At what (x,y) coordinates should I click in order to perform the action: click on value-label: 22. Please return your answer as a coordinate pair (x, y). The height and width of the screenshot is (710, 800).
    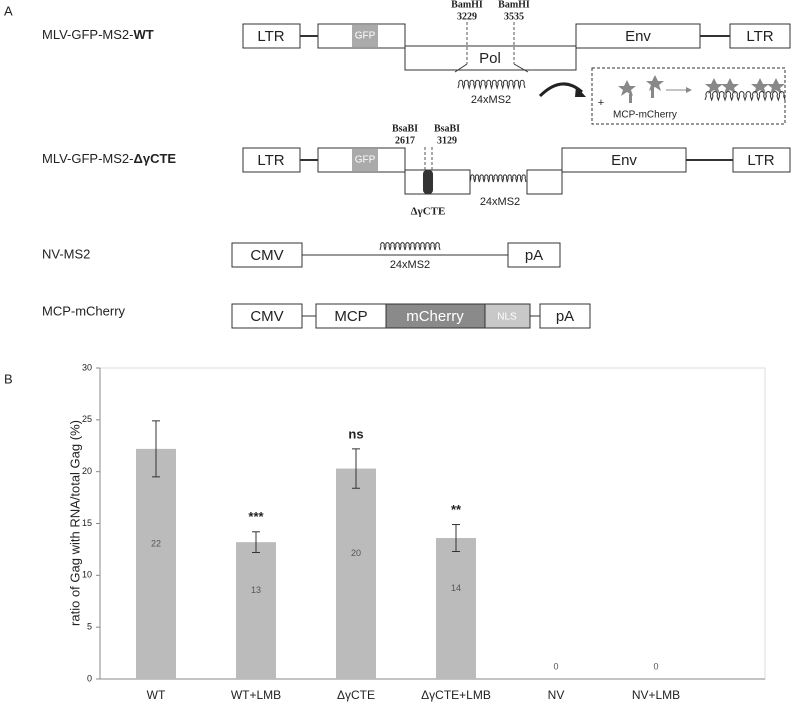
    Looking at the image, I should click on (156, 543).